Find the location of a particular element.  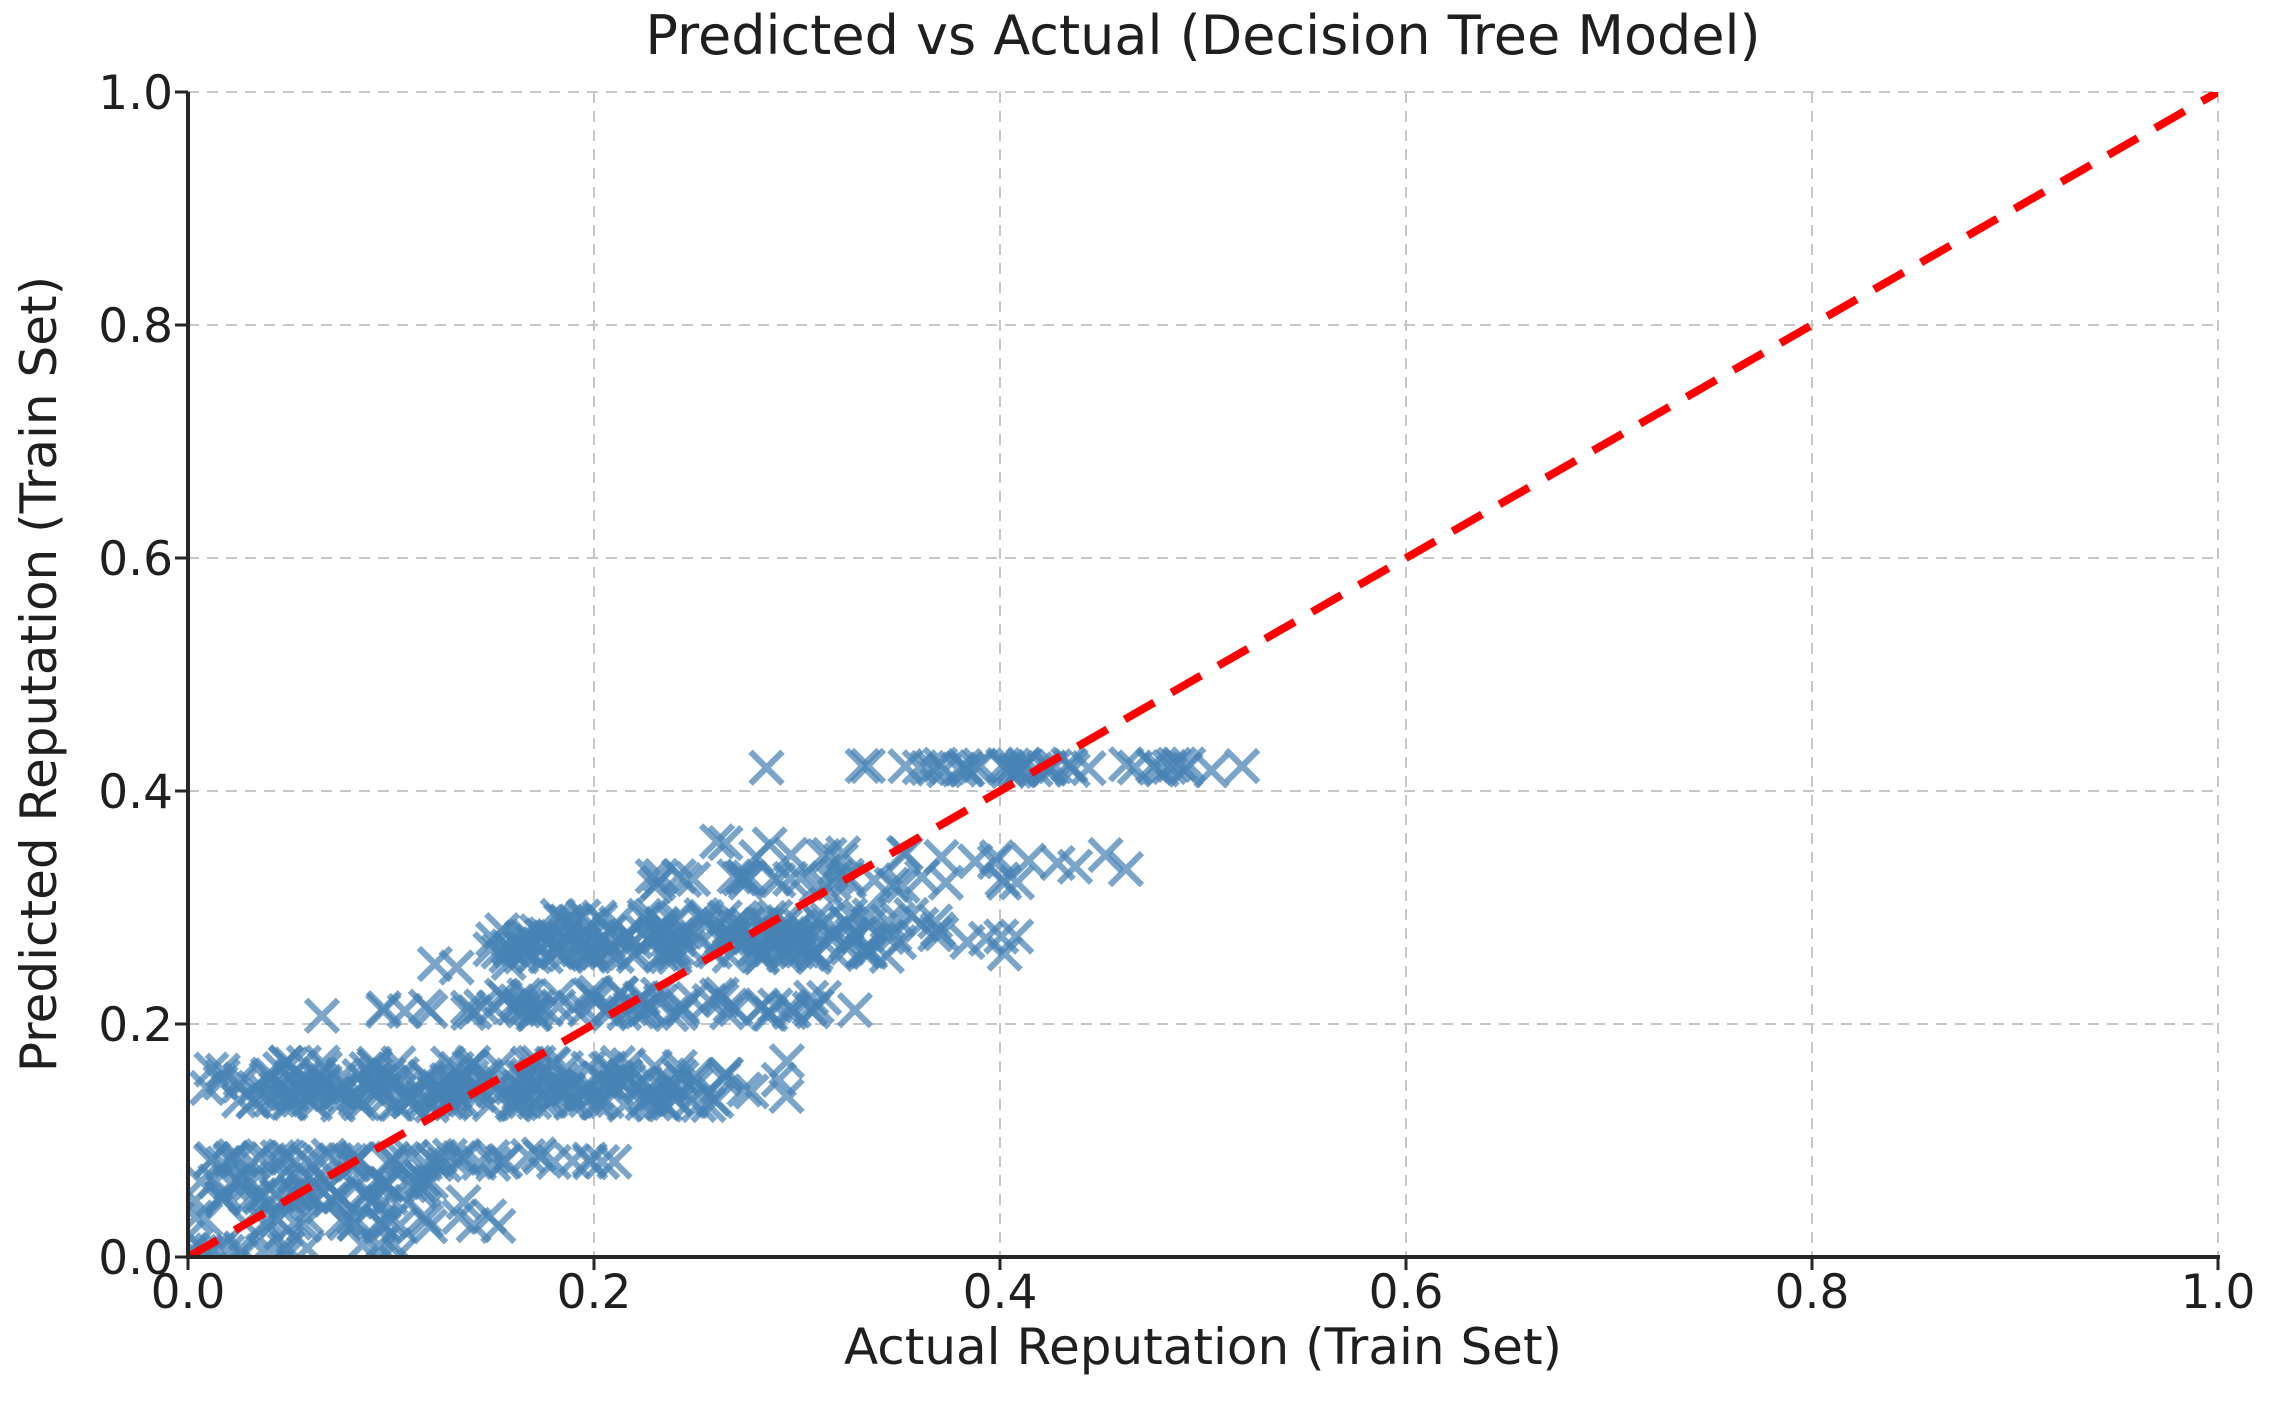

x-tick-label: 0.0 is located at coordinates (188, 1292).